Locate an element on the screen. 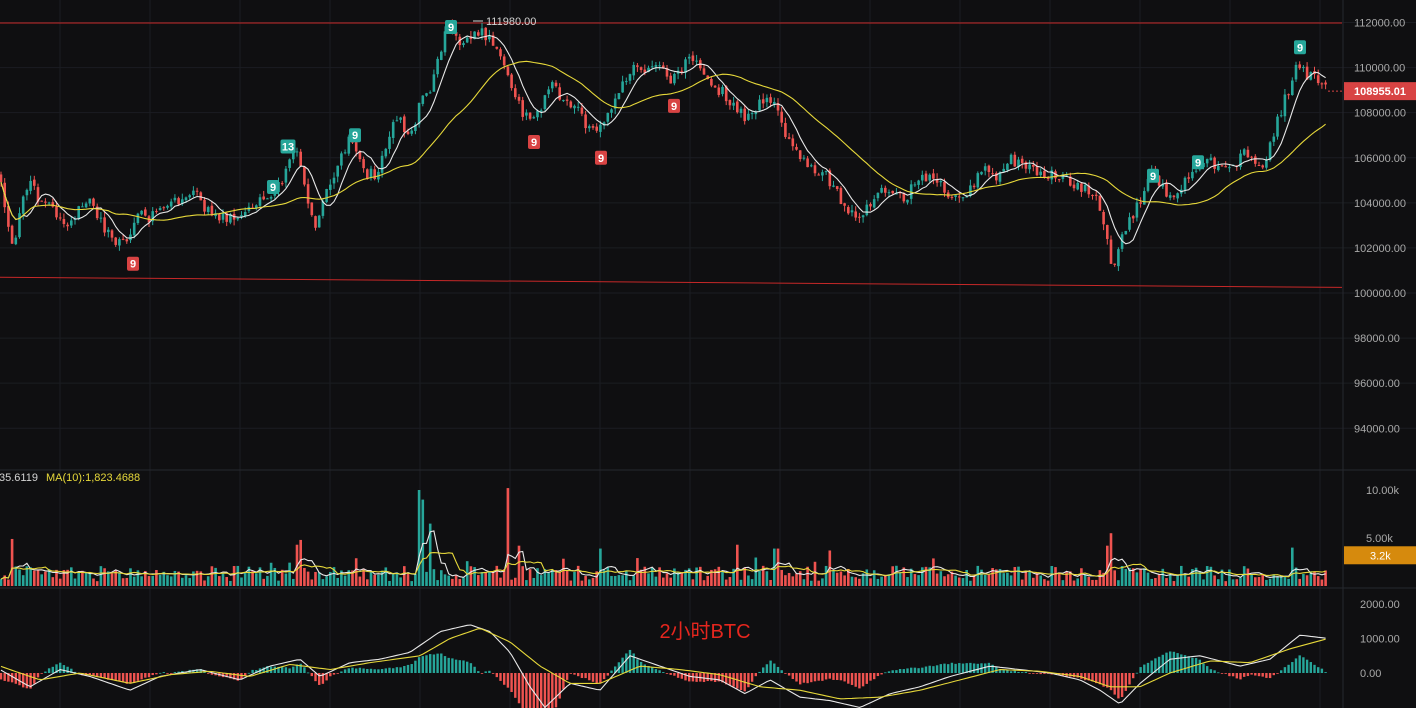 This screenshot has height=708, width=1416. current-volume-badge is located at coordinates (1380, 555).